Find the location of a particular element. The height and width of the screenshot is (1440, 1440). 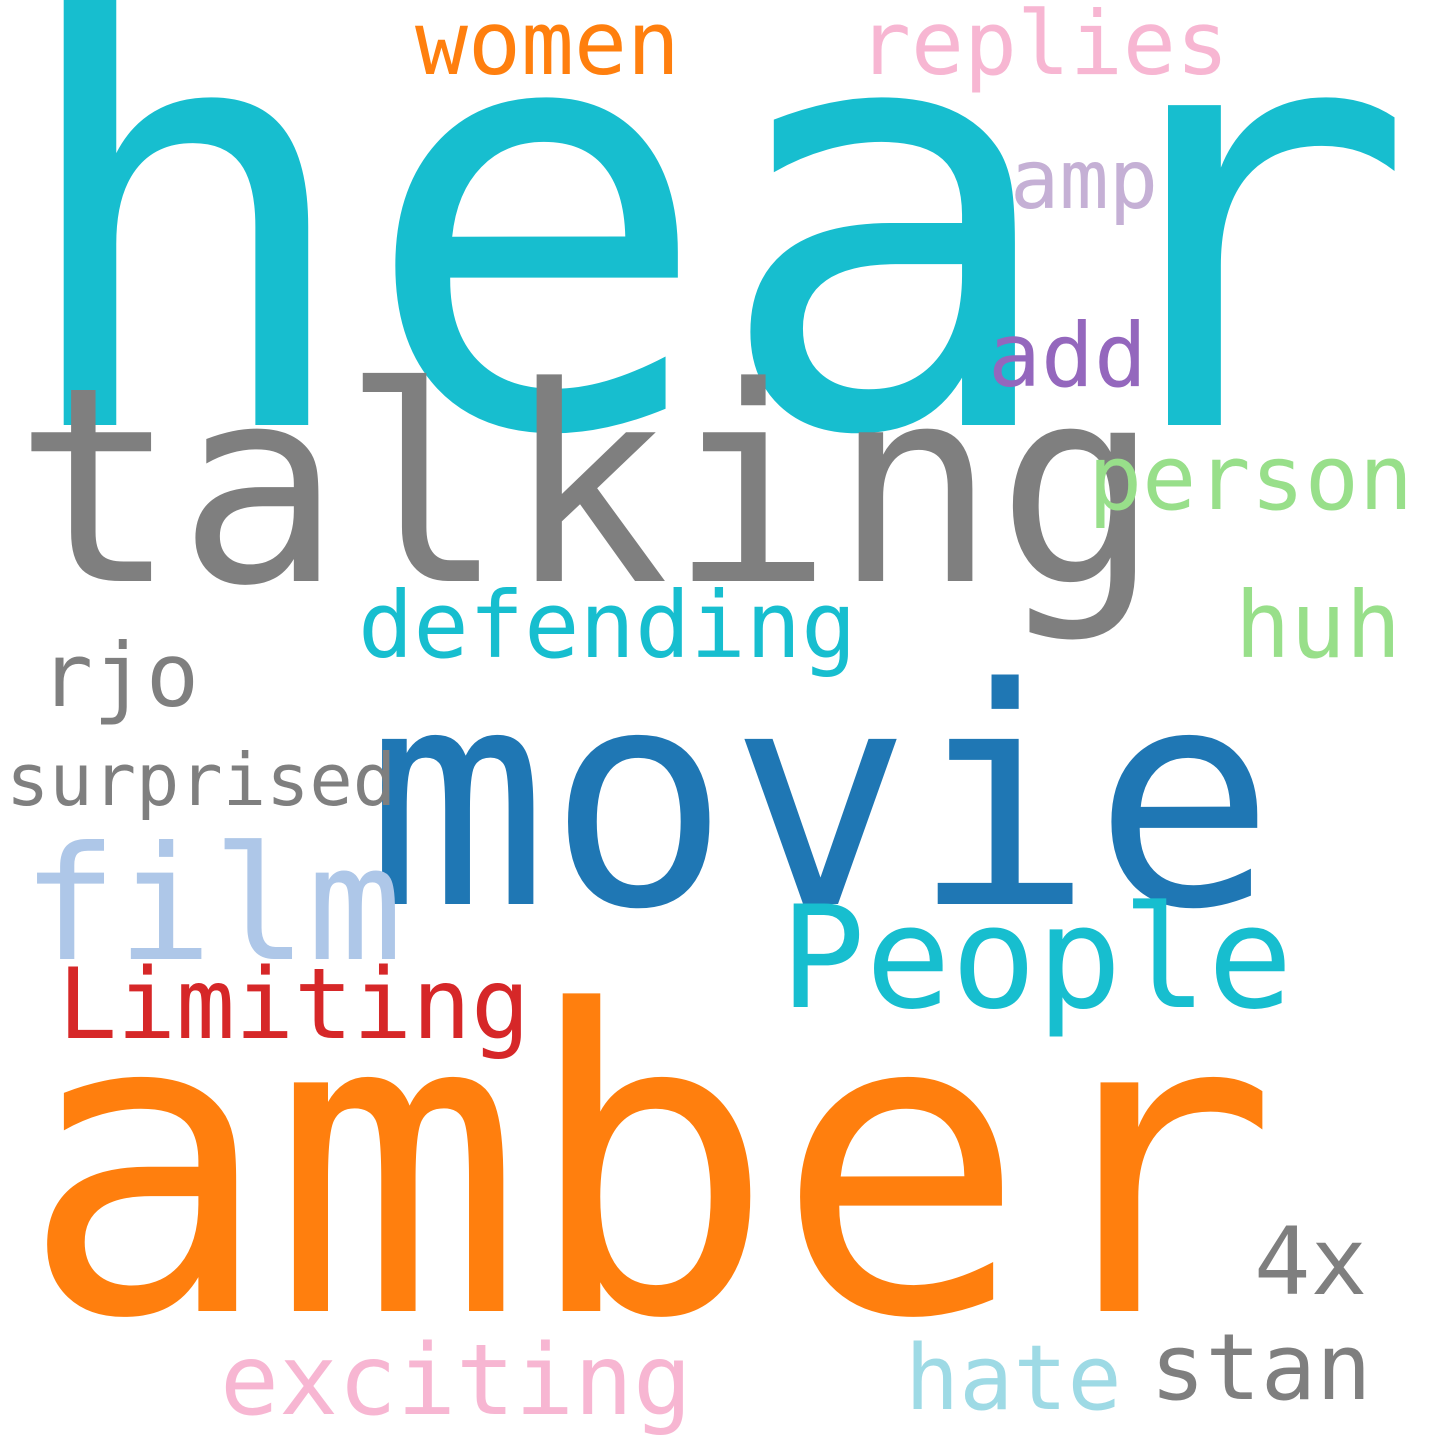

word-stan: stan is located at coordinates (1261, 1367).